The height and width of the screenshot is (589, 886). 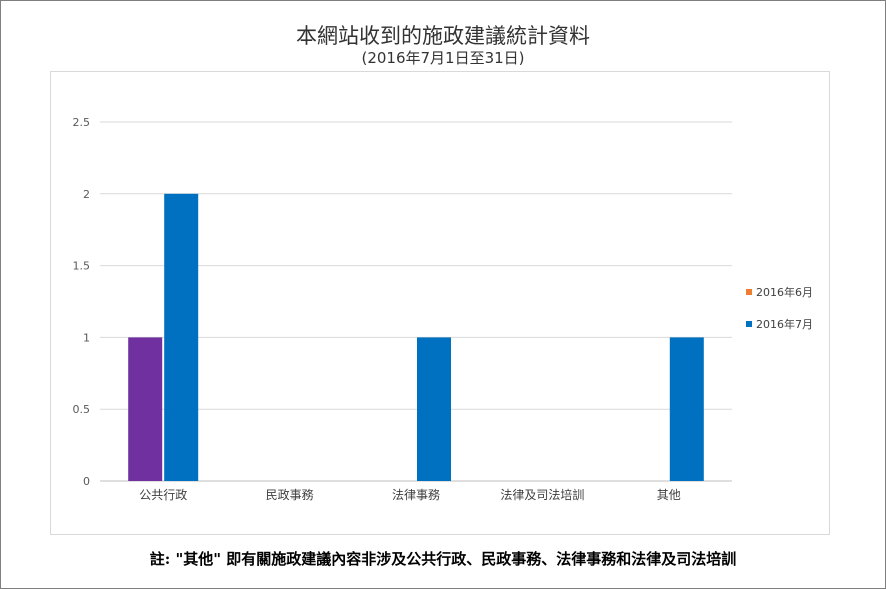 I want to click on x-tick-label: 公共行政, so click(x=163, y=495).